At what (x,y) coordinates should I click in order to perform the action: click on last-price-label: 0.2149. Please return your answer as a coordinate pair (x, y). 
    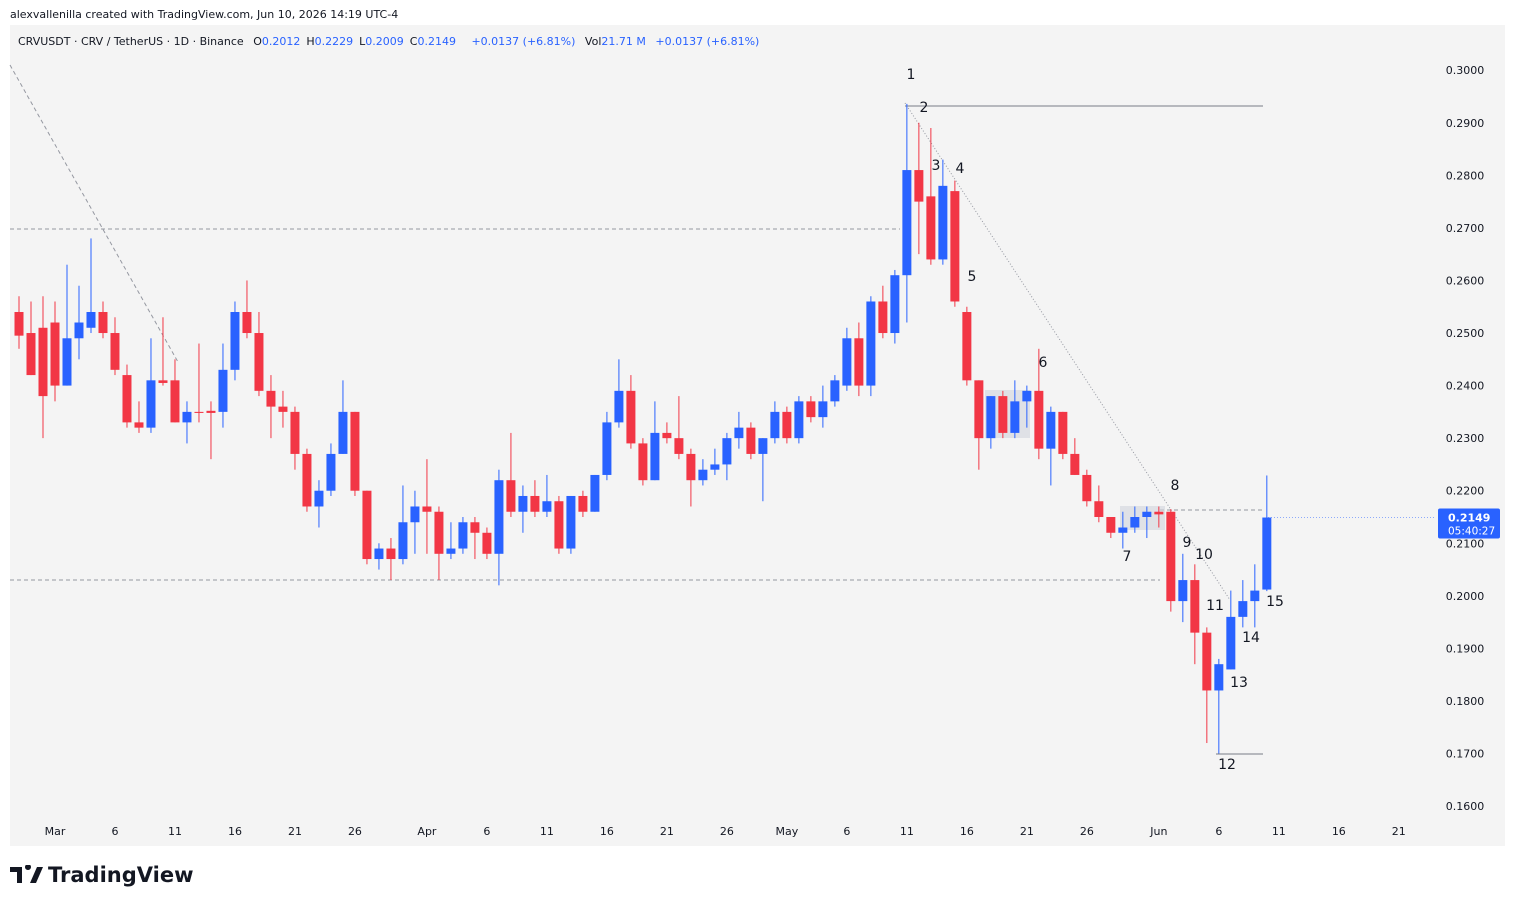
    Looking at the image, I should click on (1469, 518).